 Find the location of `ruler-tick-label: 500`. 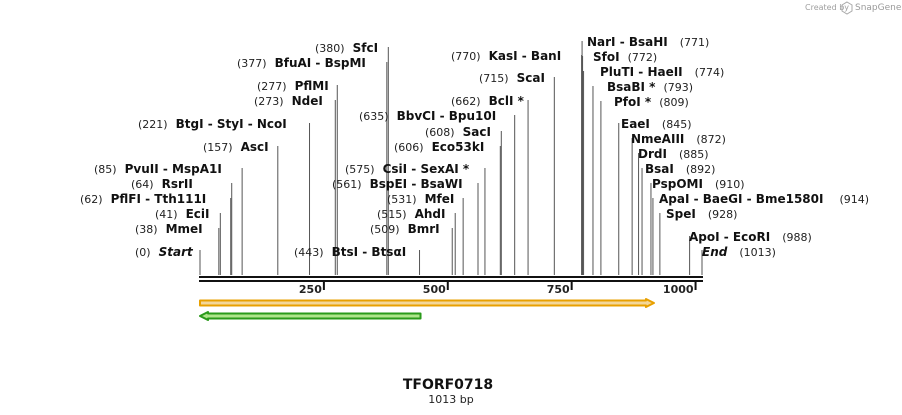

ruler-tick-label: 500 is located at coordinates (434, 289).